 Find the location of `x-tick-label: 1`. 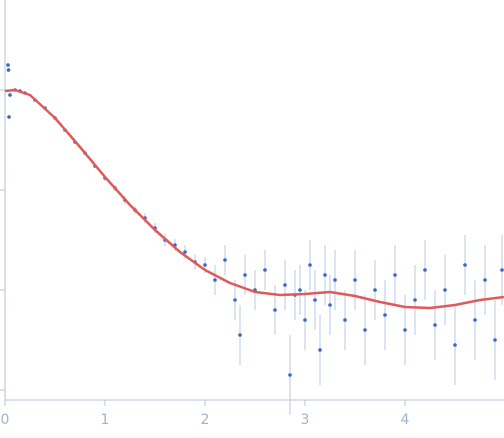

x-tick-label: 1 is located at coordinates (105, 420).